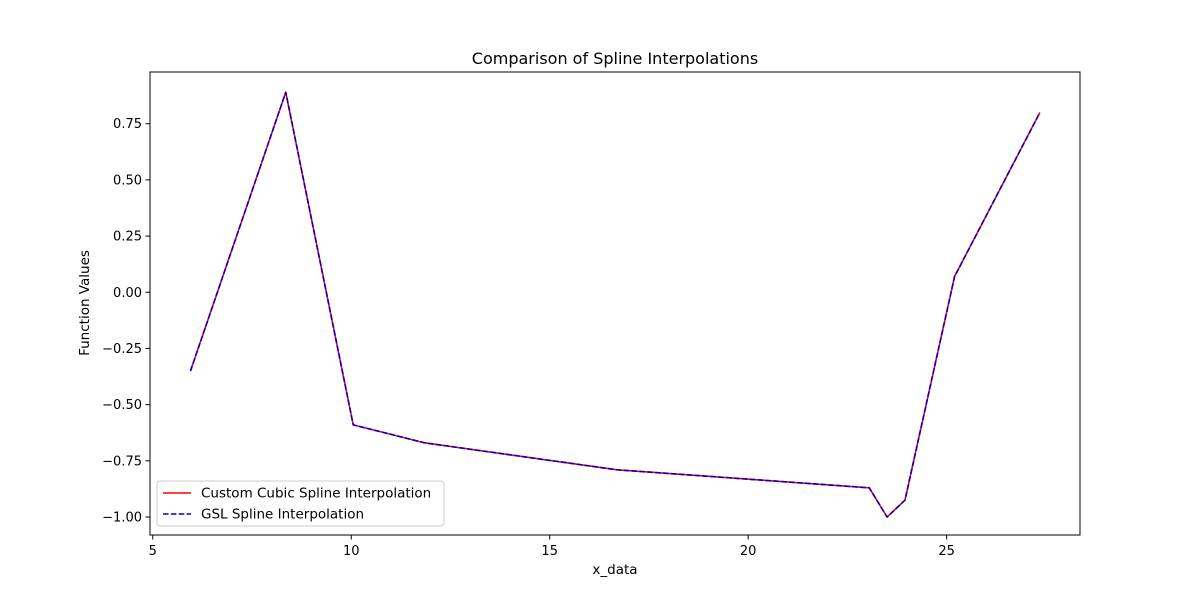  I want to click on y-tick-label: −0.25, so click(122, 349).